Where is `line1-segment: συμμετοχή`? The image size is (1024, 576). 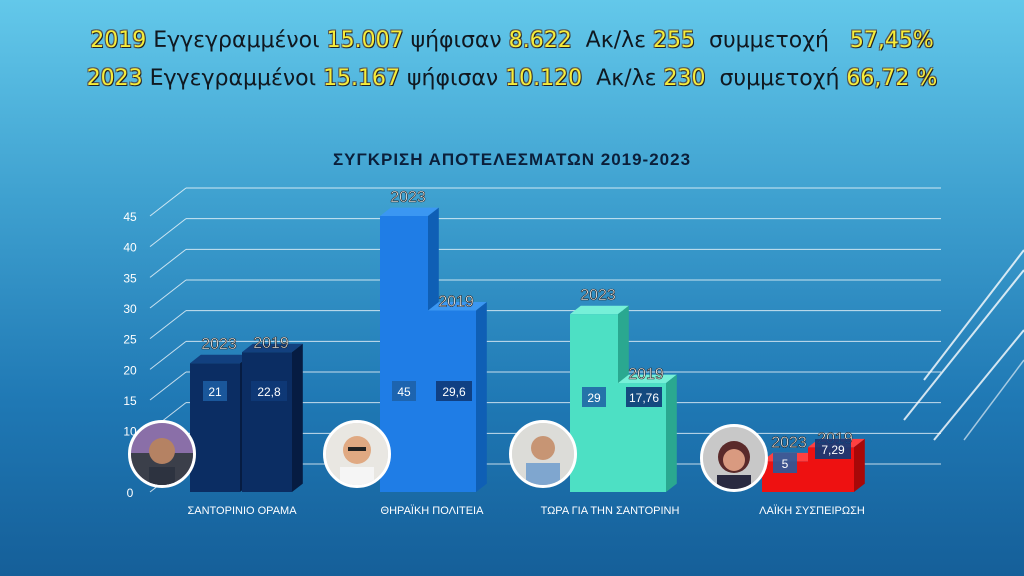
line1-segment: συμμετοχή is located at coordinates (779, 40).